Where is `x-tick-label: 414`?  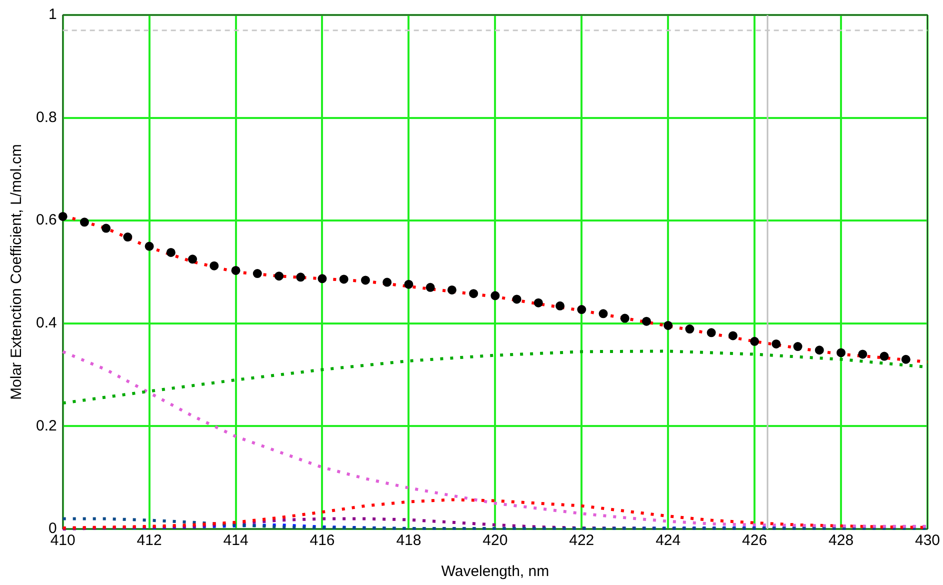
x-tick-label: 414 is located at coordinates (235, 541).